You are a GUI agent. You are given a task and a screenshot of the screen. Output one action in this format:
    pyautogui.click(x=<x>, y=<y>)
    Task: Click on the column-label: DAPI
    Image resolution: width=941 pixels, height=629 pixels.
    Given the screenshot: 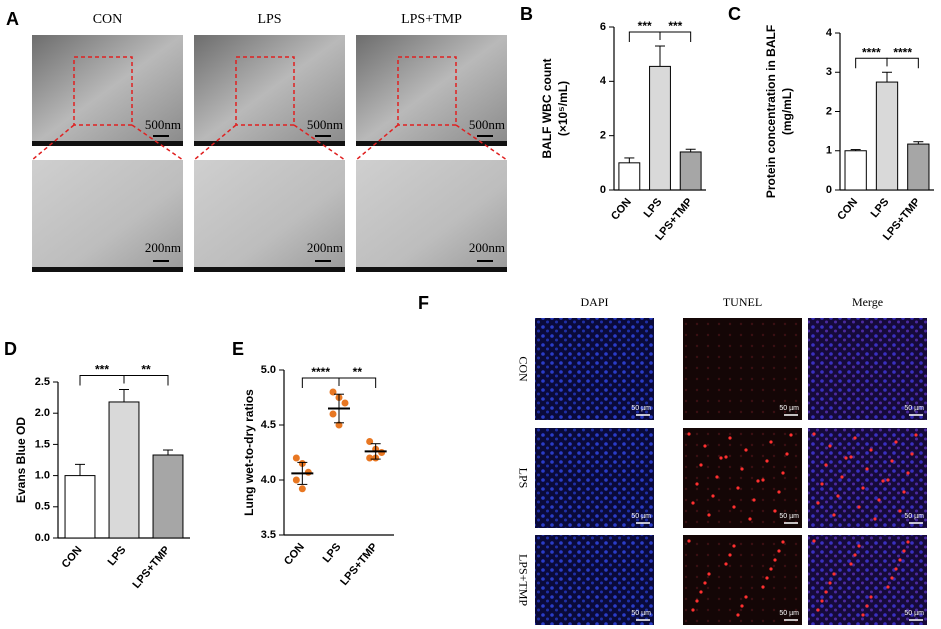 What is the action you would take?
    pyautogui.click(x=594, y=302)
    